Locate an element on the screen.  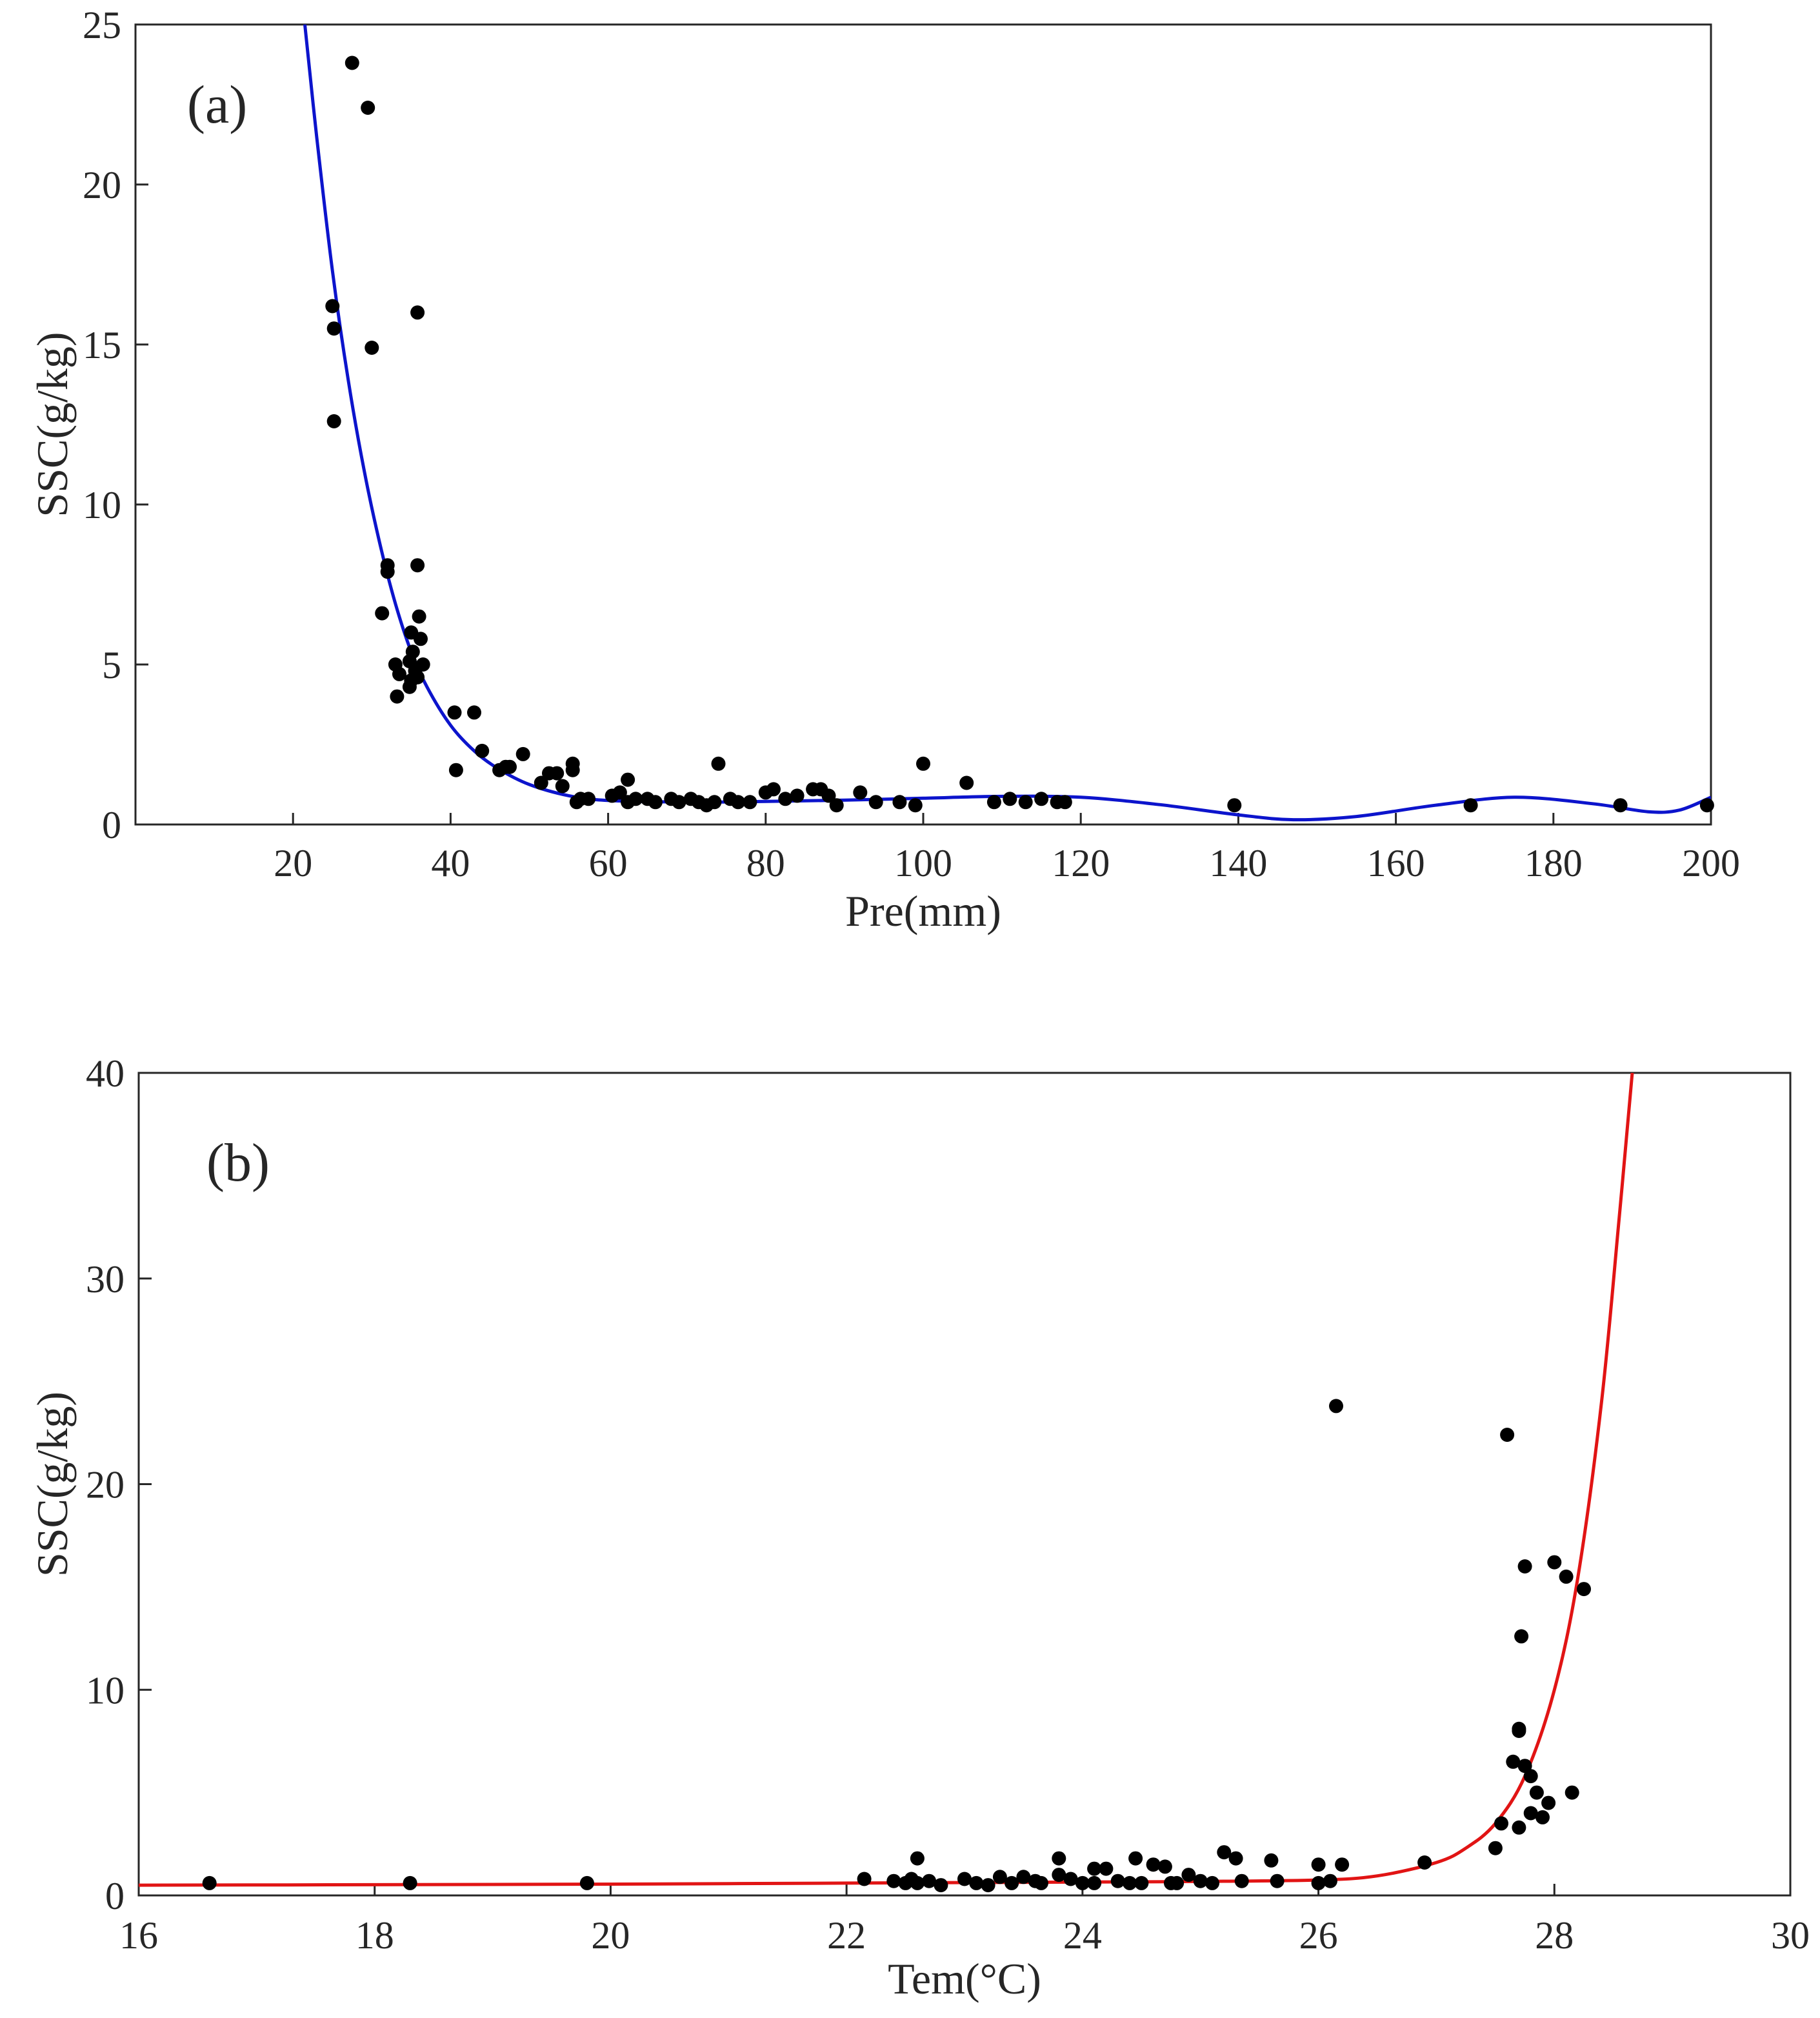
panel-a-x-ticks: 20 40 60 80 100 120 140 160 180 200 is located at coordinates (1007, 848).